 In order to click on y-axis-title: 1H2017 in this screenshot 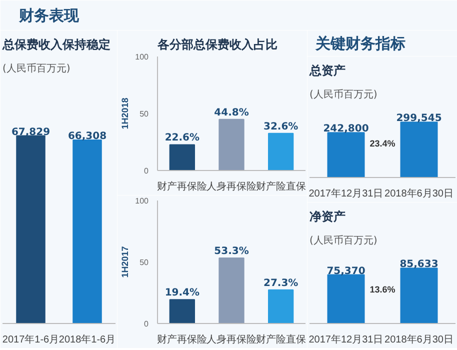, I will do `click(125, 262)`.